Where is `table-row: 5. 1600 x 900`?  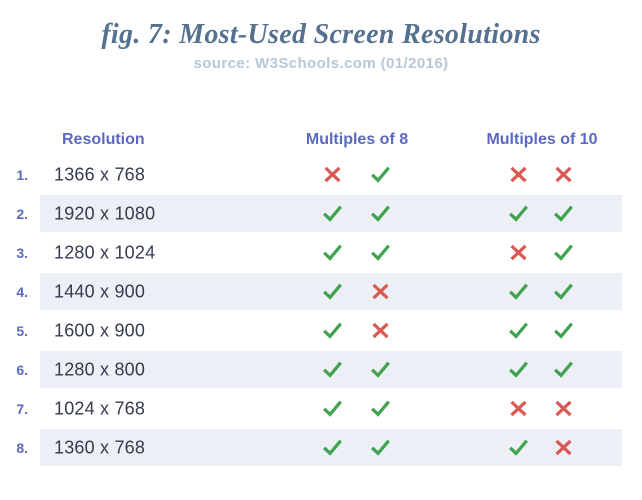
table-row: 5. 1600 x 900 is located at coordinates (321, 330).